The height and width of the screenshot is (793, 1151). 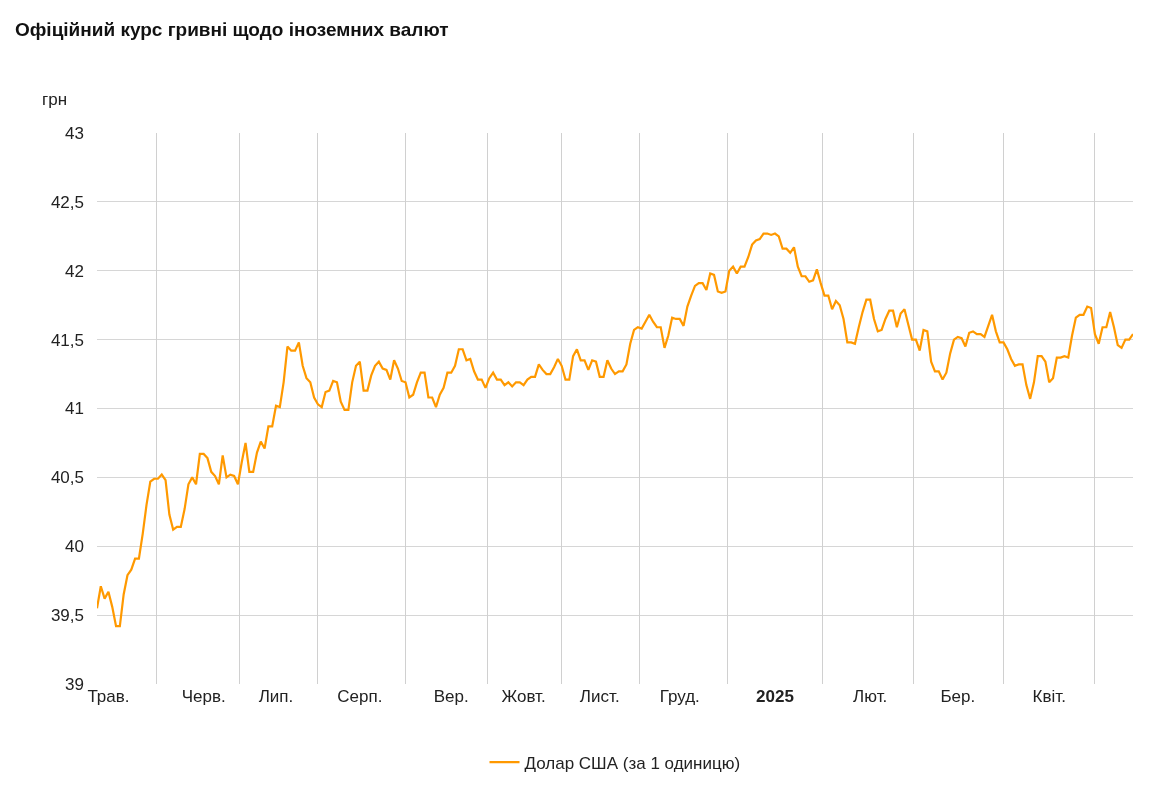 What do you see at coordinates (523, 696) in the screenshot?
I see `x-tick-label: Жовт.` at bounding box center [523, 696].